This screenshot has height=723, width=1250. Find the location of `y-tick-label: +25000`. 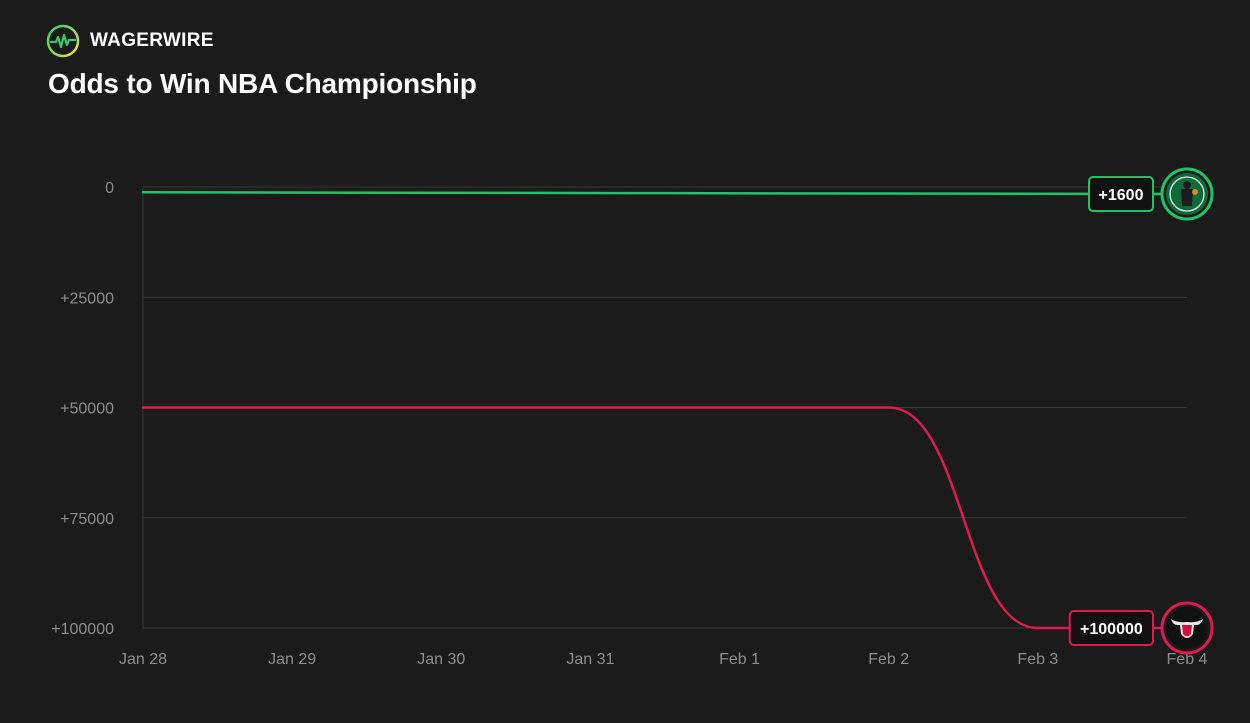

y-tick-label: +25000 is located at coordinates (87, 298).